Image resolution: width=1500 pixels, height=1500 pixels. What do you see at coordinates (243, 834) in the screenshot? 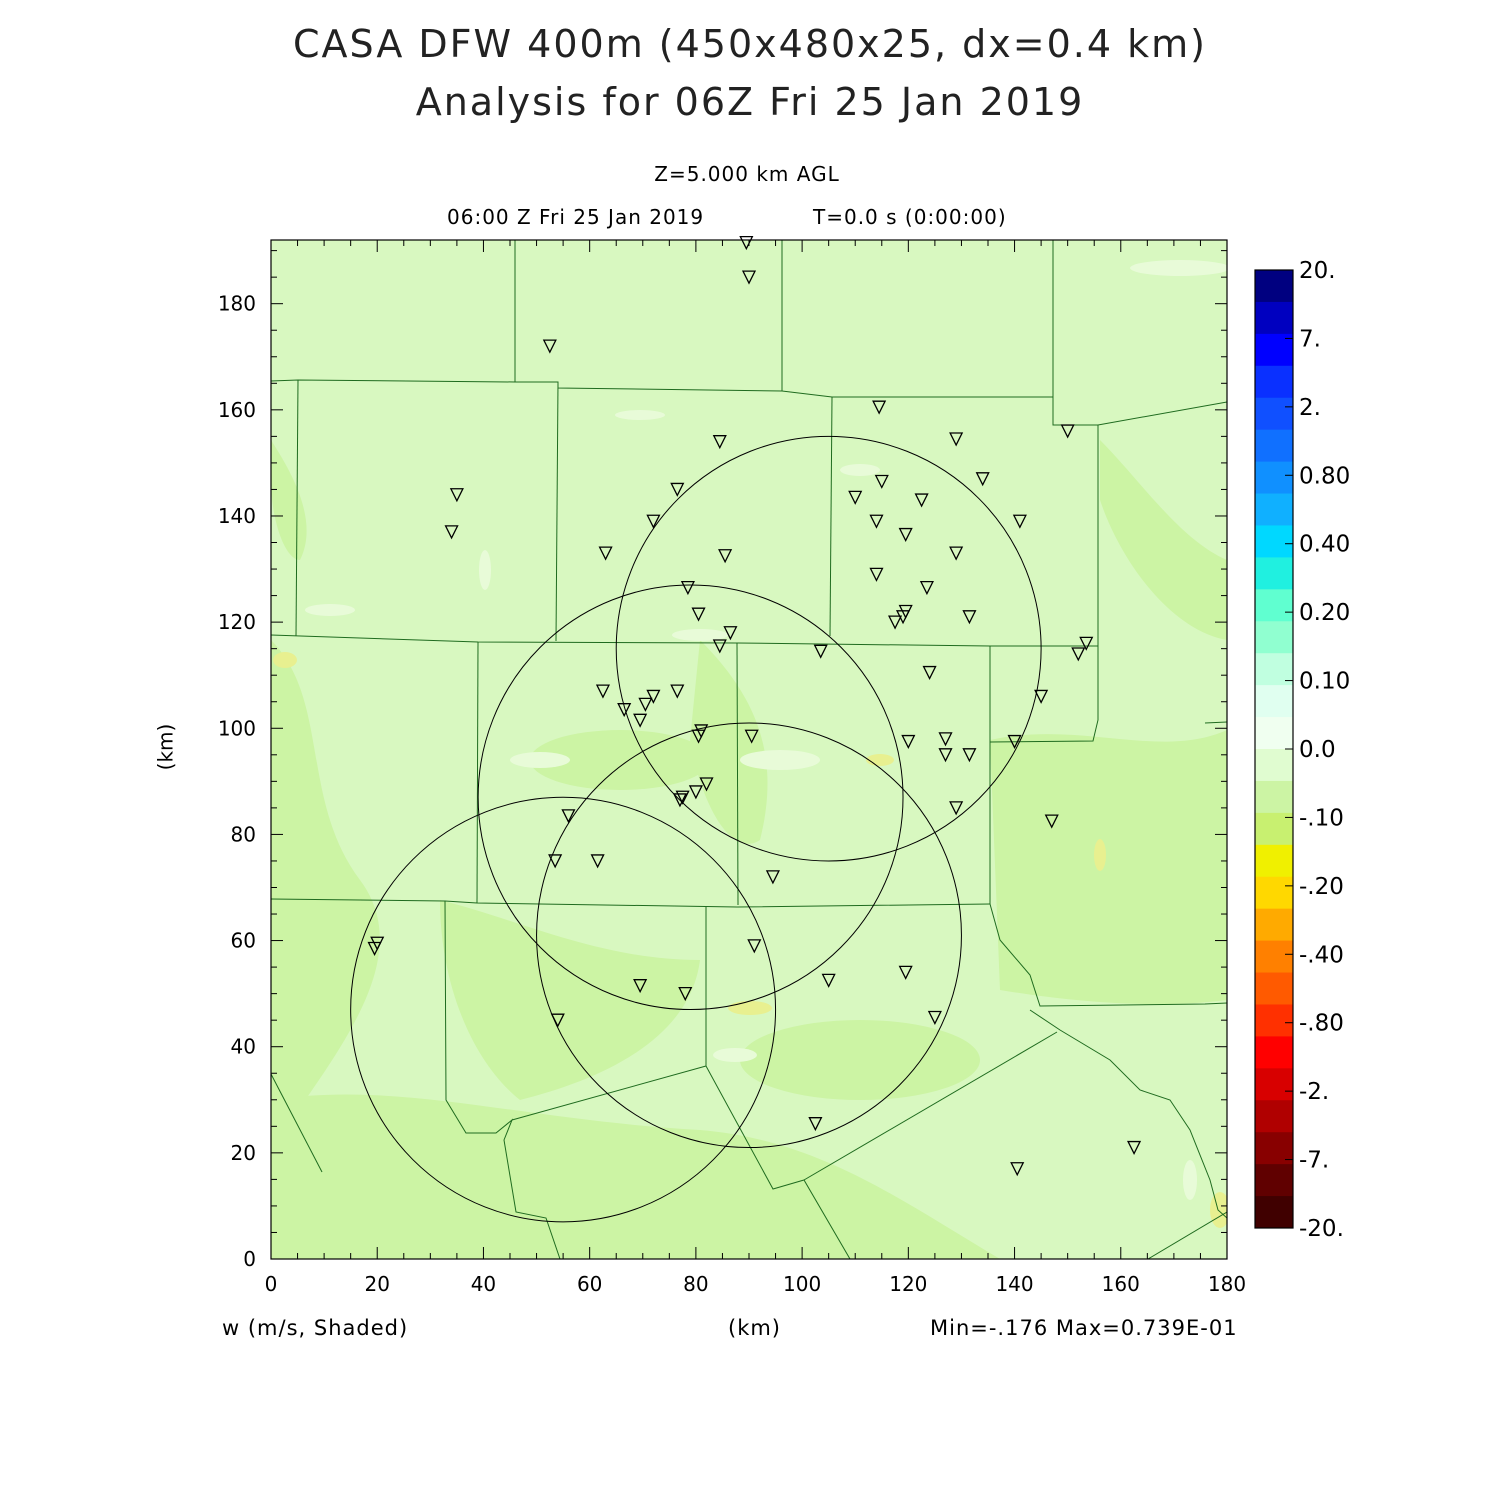
I see `y-tick-label: 80` at bounding box center [243, 834].